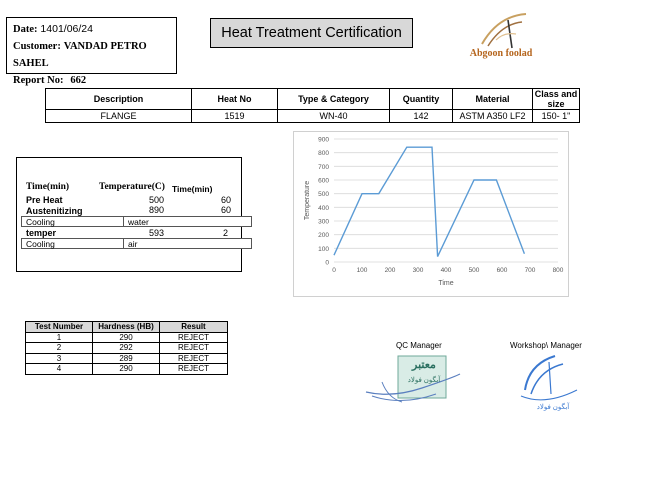  I want to click on cooling2-label: Cooling, so click(40, 244).